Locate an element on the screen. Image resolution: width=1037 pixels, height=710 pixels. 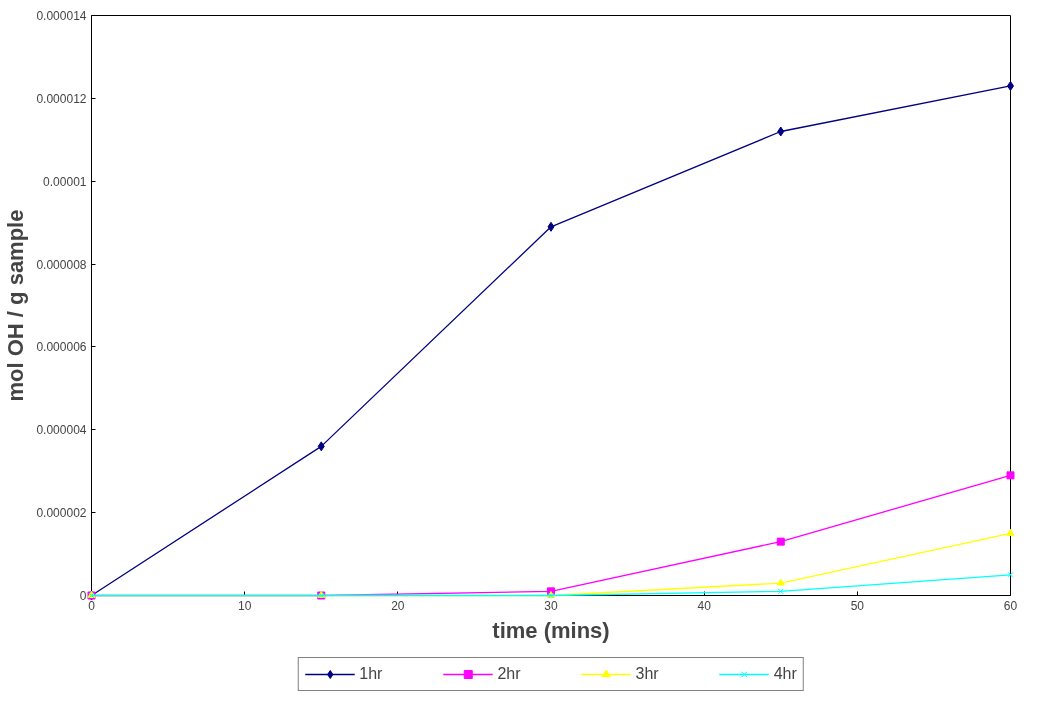
y-tick-label: 0.000006 is located at coordinates (61, 347).